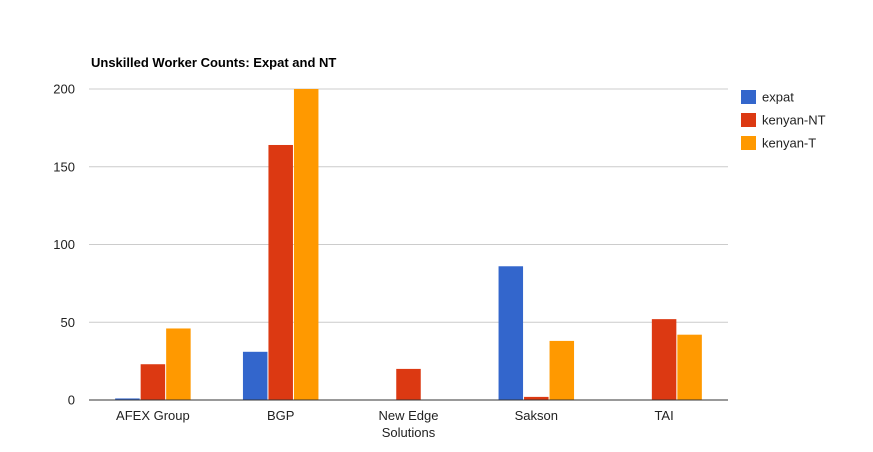 The width and height of the screenshot is (873, 452). I want to click on legend-swatch-kenyan-NT, so click(748, 120).